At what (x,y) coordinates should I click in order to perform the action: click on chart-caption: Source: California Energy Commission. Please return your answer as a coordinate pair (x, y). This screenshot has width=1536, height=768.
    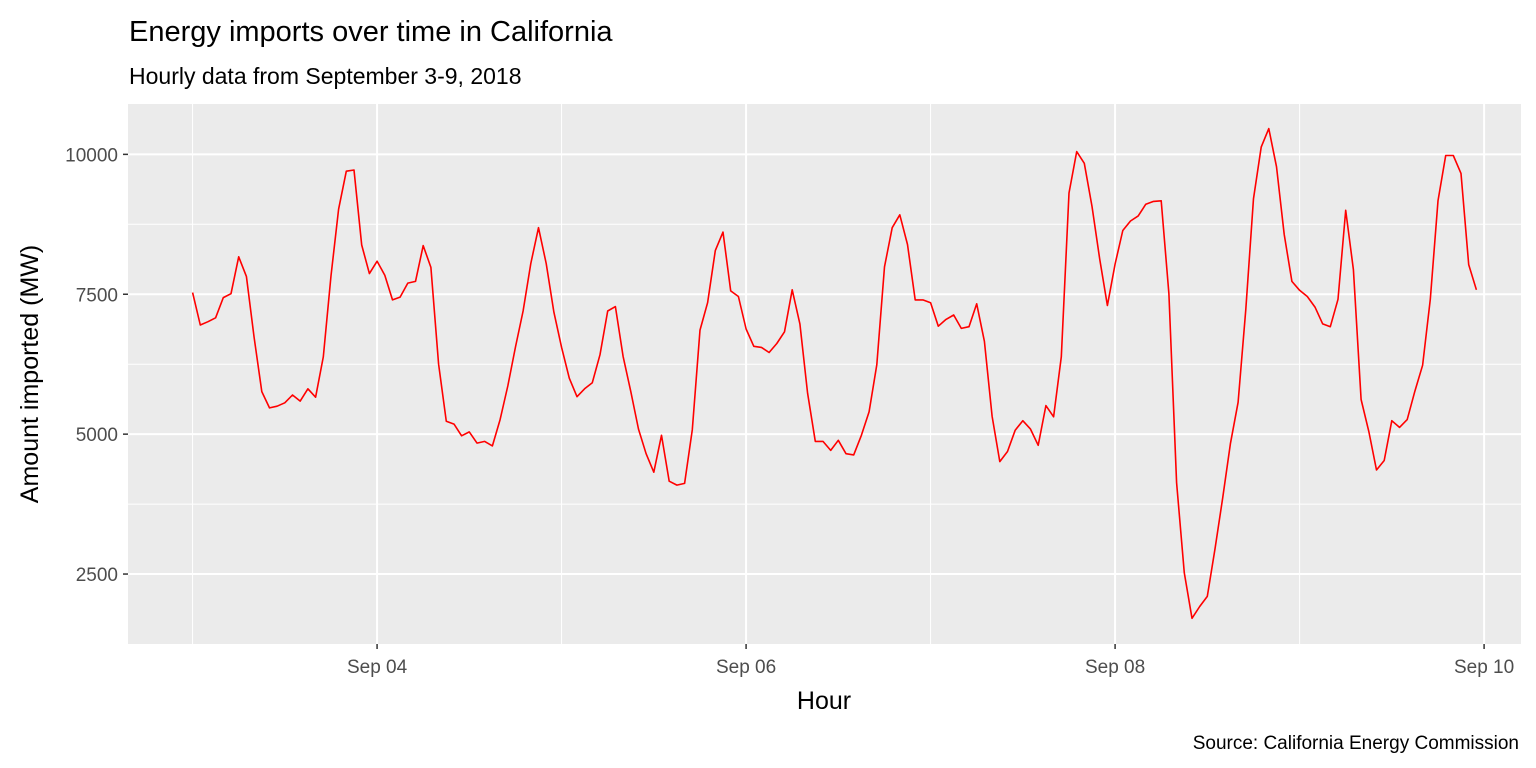
    Looking at the image, I should click on (1356, 743).